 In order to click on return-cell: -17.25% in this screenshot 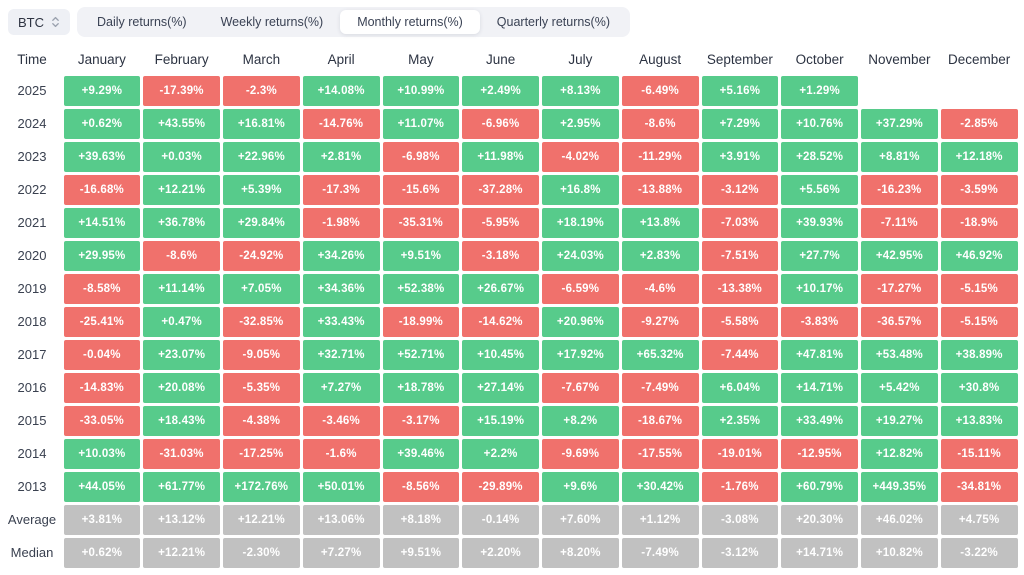, I will do `click(261, 453)`.